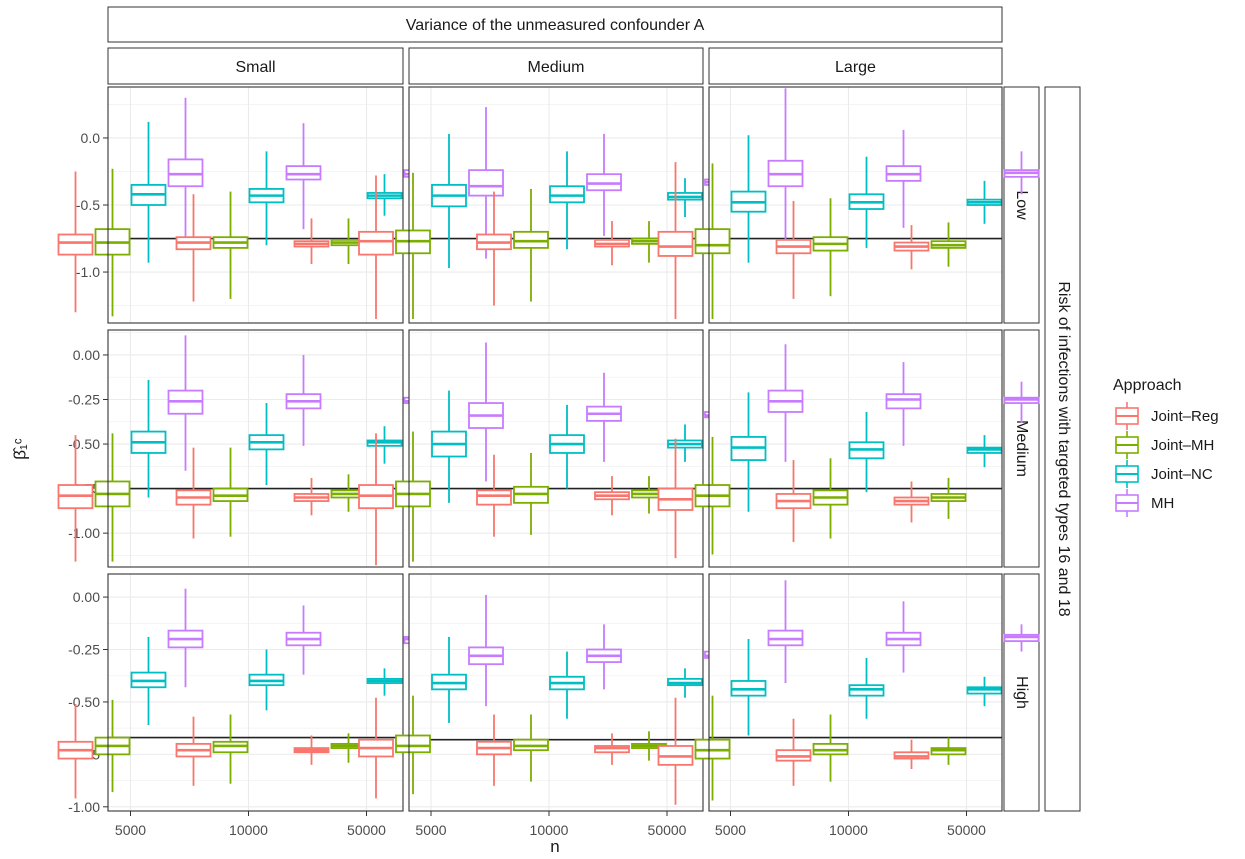 The image size is (1245, 859). What do you see at coordinates (1162, 503) in the screenshot?
I see `legend-label-3: MH` at bounding box center [1162, 503].